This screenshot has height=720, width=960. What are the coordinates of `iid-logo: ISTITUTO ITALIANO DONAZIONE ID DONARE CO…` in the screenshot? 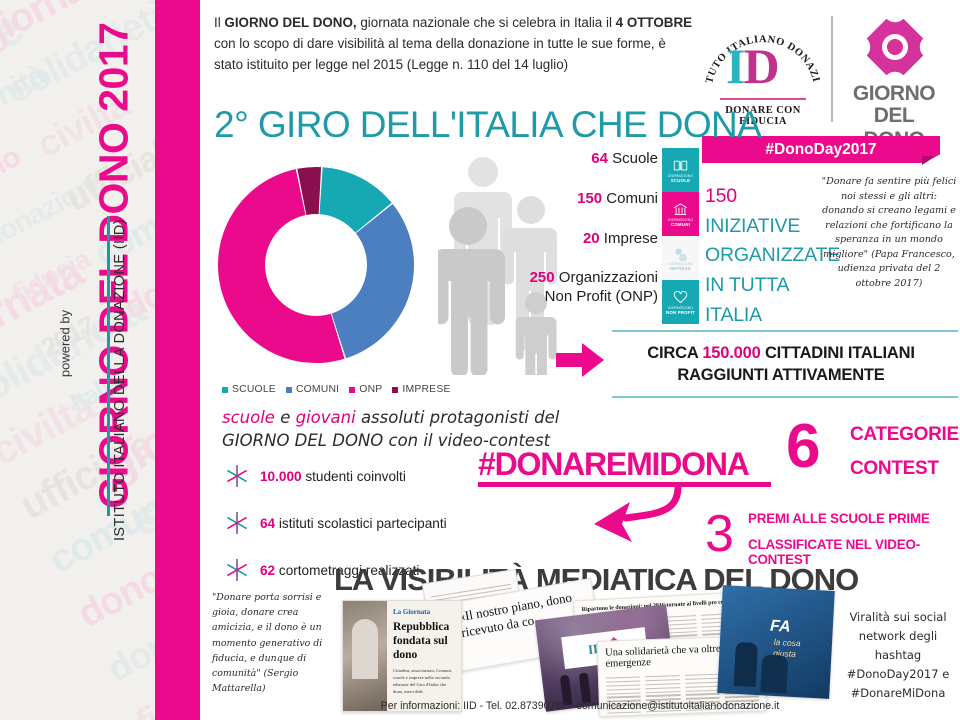 It's located at (763, 70).